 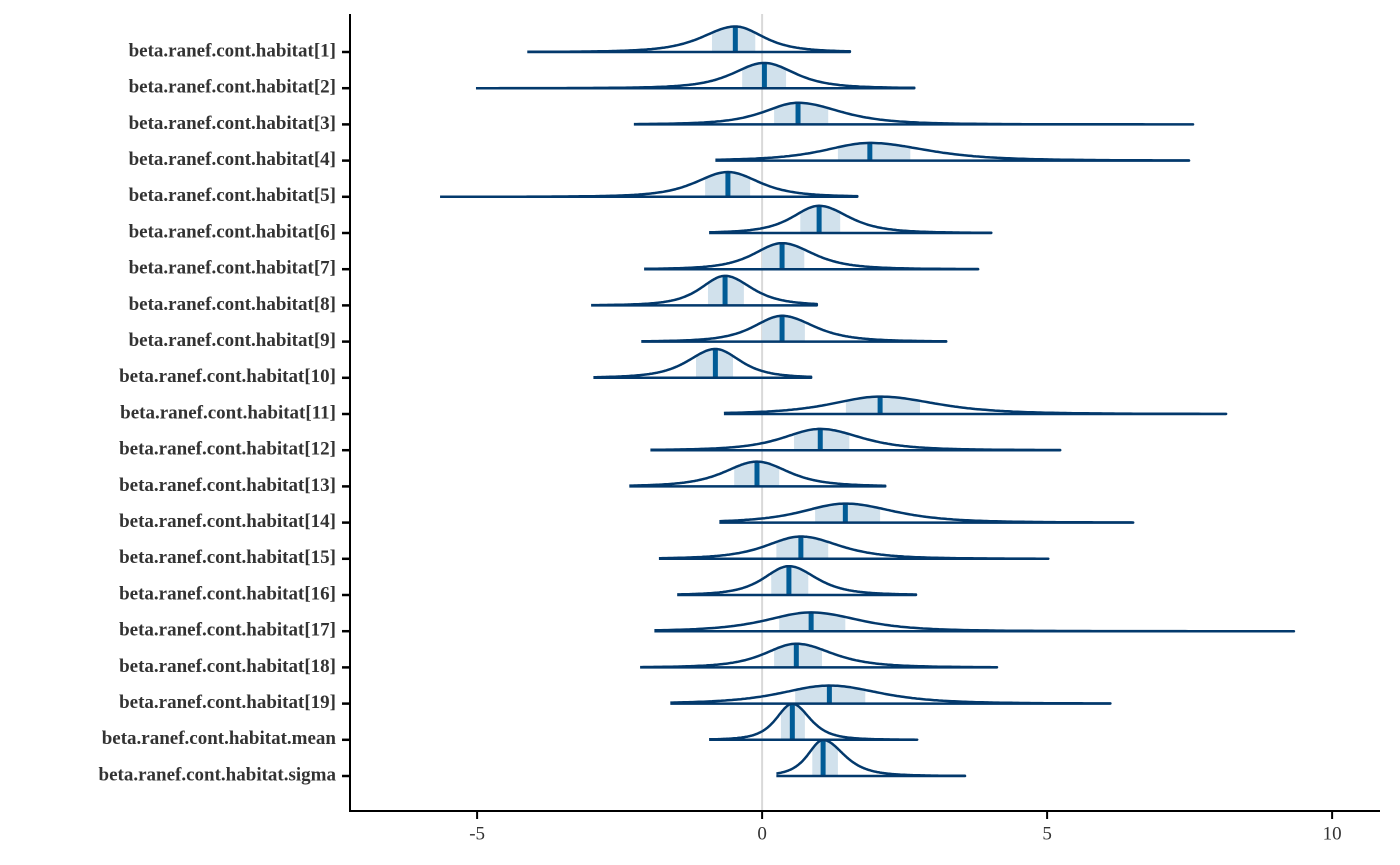 What do you see at coordinates (232, 268) in the screenshot?
I see `y-tick-label: beta.ranef.cont.habitat[7]` at bounding box center [232, 268].